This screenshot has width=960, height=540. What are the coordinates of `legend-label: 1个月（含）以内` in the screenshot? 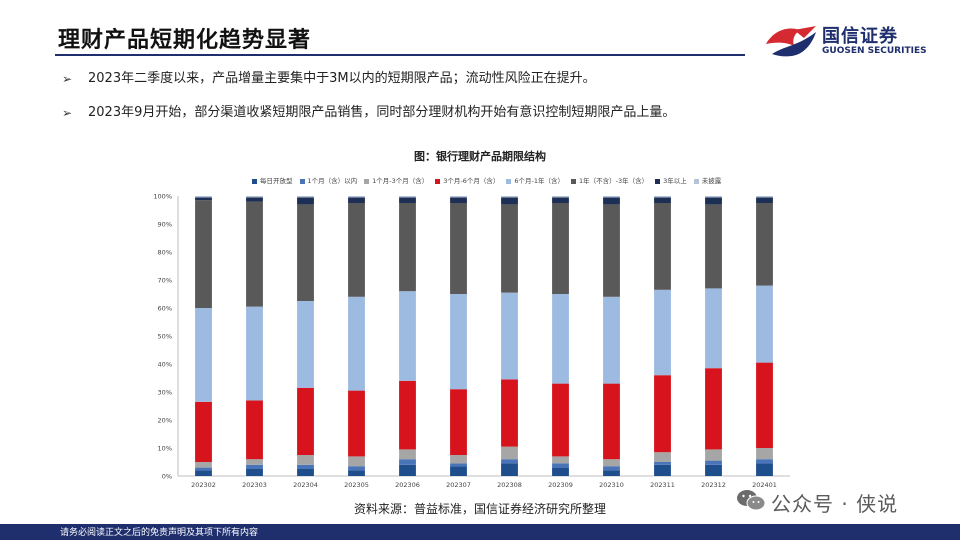 It's located at (332, 181).